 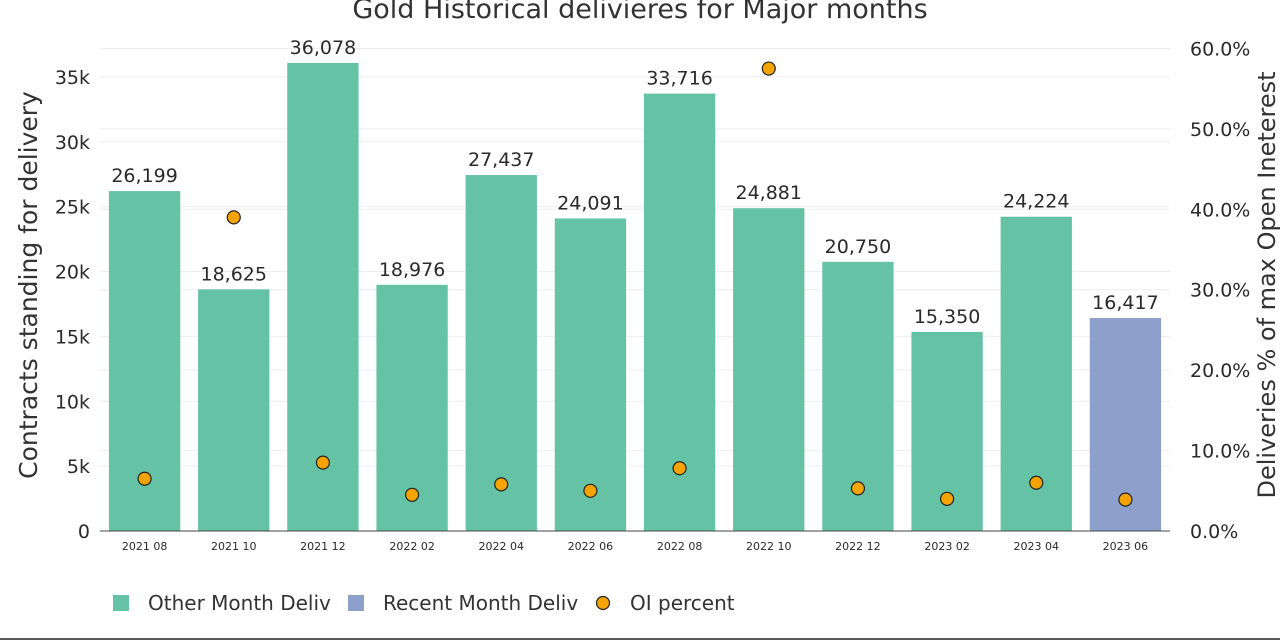 What do you see at coordinates (28, 285) in the screenshot?
I see `y-axis-label: Contracts standing for delivery` at bounding box center [28, 285].